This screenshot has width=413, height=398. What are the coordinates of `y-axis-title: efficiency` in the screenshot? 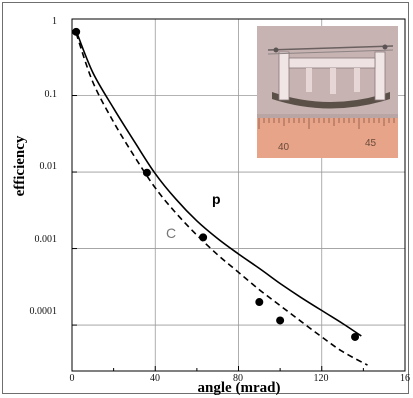 It's located at (20, 165).